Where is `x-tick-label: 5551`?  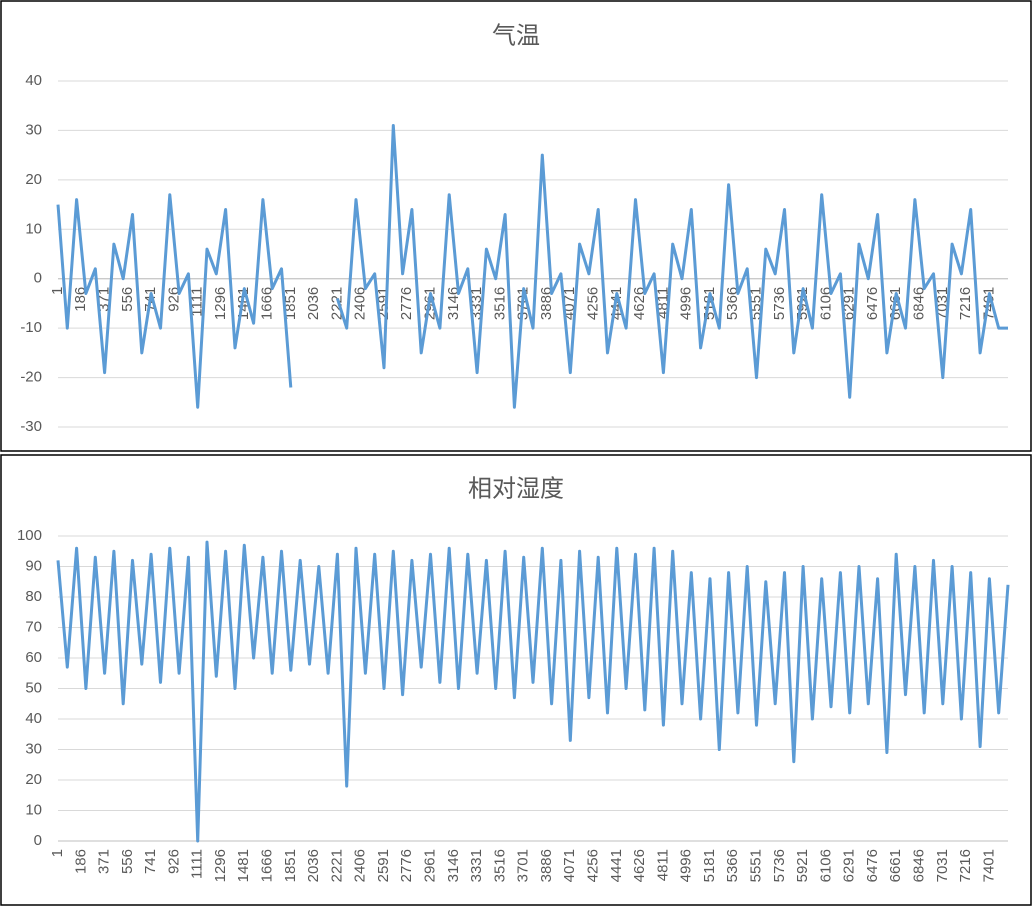
x-tick-label: 5551 is located at coordinates (755, 865).